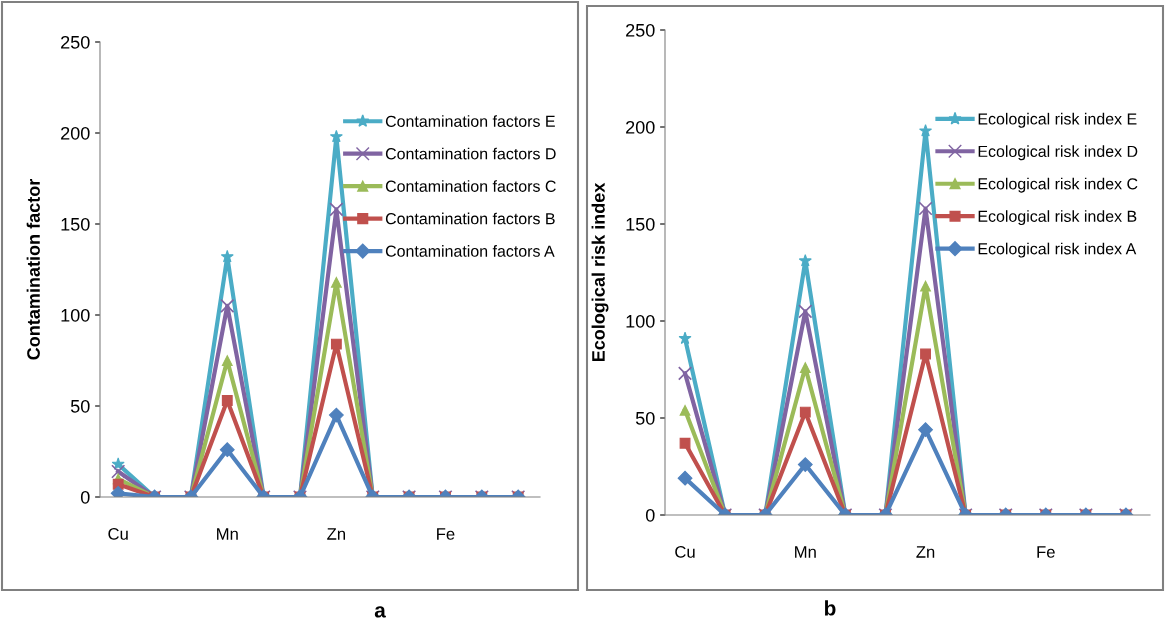 Image resolution: width=1165 pixels, height=620 pixels. I want to click on legend-label: Ecological risk index C, so click(1058, 185).